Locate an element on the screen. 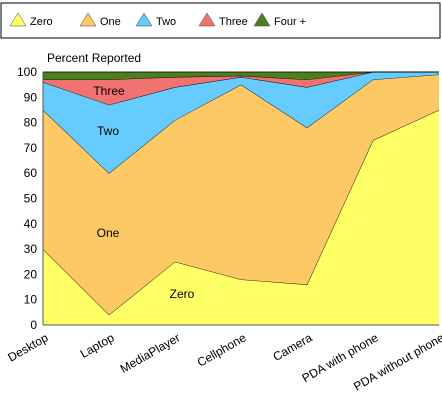  y-tick-50: 50 is located at coordinates (31, 199).